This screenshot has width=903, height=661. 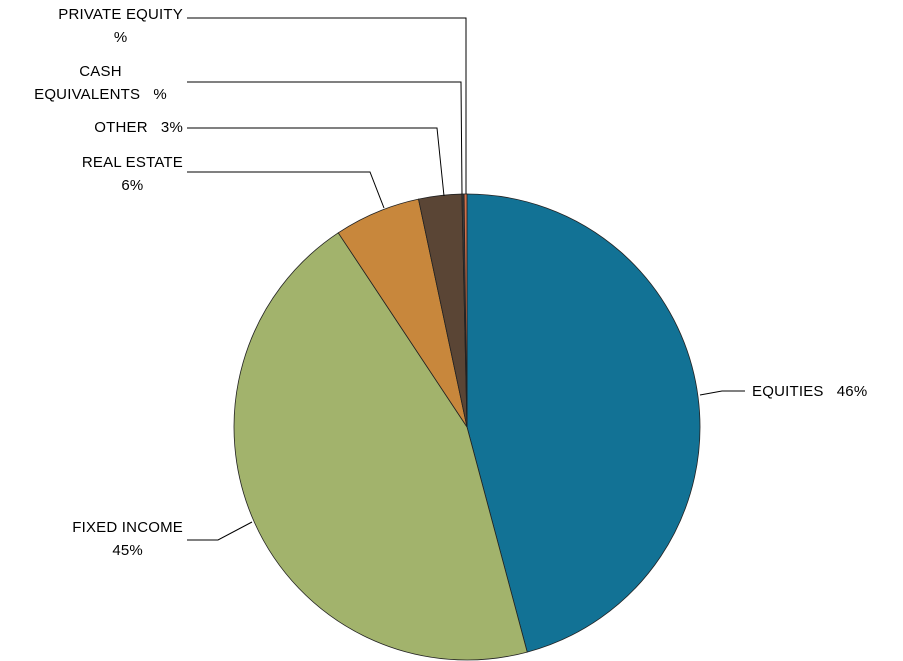 I want to click on pie-slice, so click(x=465, y=310).